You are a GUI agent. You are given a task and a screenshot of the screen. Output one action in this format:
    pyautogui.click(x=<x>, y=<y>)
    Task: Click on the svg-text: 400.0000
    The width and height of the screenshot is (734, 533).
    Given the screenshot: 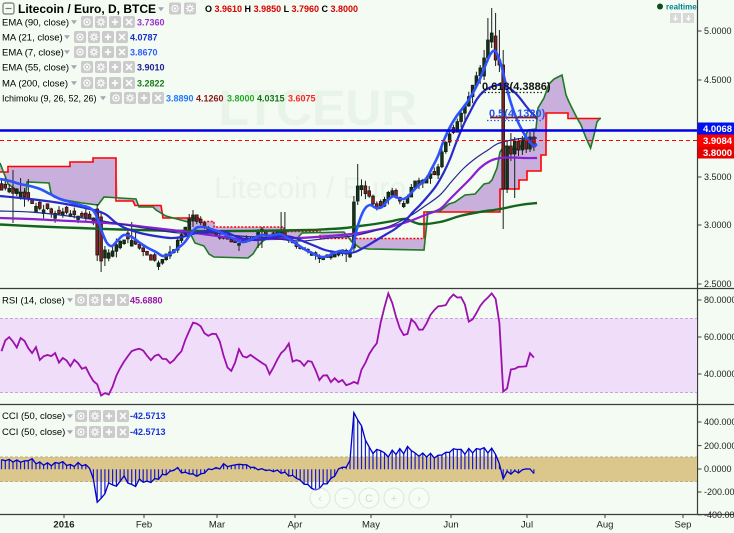 What is the action you would take?
    pyautogui.click(x=719, y=422)
    